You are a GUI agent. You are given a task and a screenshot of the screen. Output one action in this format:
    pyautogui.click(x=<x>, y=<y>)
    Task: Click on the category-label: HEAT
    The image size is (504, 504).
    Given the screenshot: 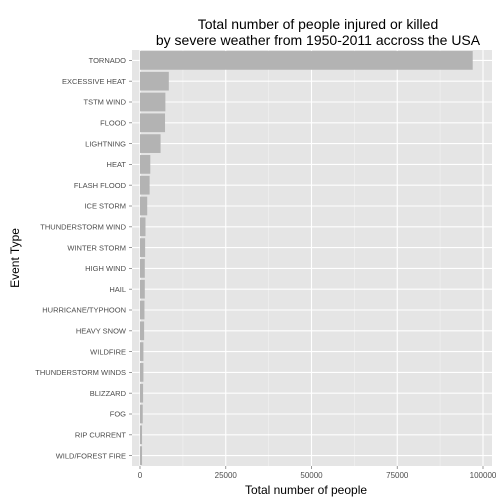 What is the action you would take?
    pyautogui.click(x=117, y=164)
    